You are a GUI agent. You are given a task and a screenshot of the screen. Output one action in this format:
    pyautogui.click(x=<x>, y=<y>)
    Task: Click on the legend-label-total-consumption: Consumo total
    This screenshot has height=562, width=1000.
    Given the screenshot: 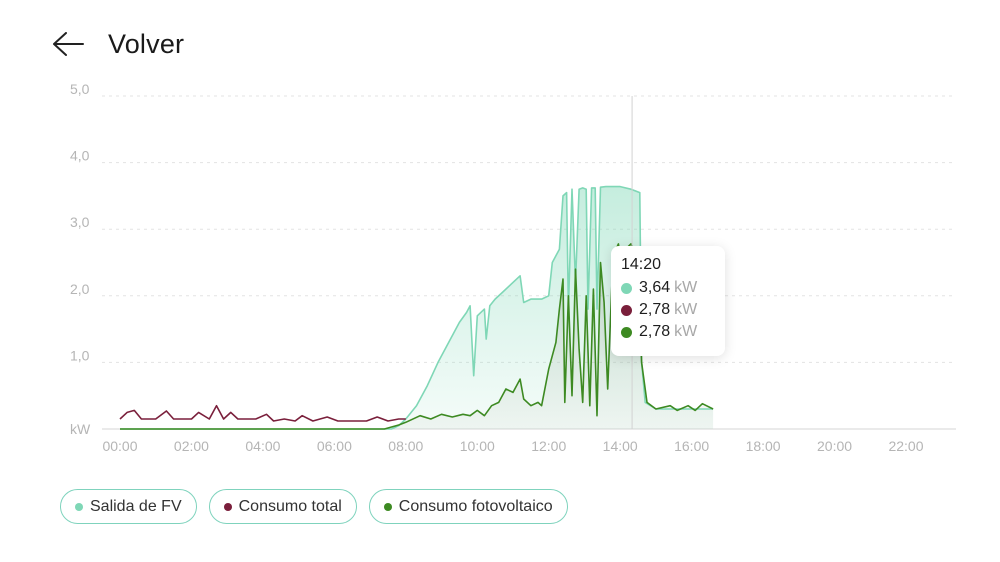 What is the action you would take?
    pyautogui.click(x=290, y=506)
    